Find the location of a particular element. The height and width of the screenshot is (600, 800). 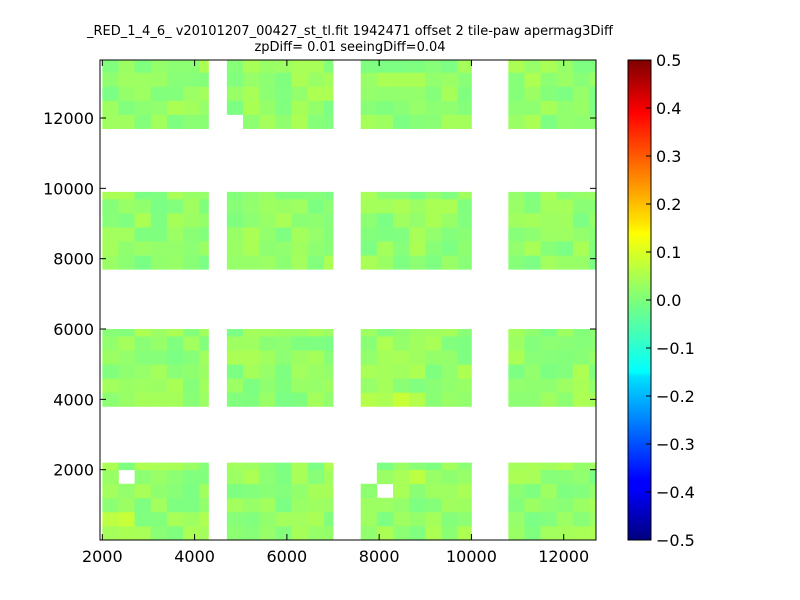

x-tick-label: 12000 is located at coordinates (563, 556).